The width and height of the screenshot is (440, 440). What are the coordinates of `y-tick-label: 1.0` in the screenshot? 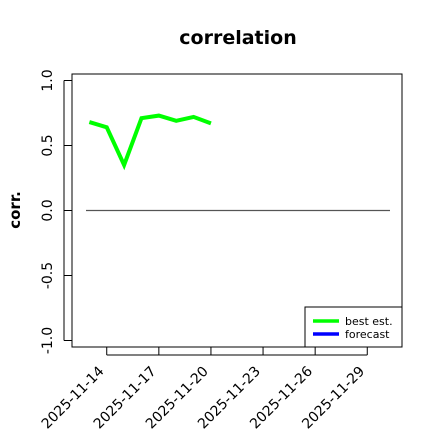 It's located at (48, 80).